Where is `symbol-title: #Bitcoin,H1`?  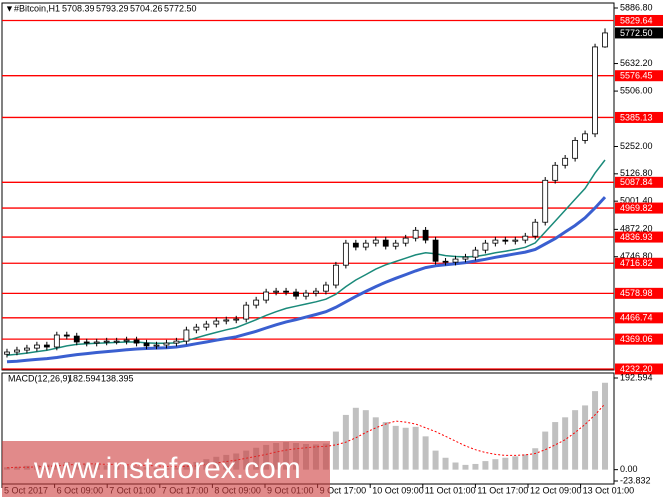 symbol-title: #Bitcoin,H1 is located at coordinates (37, 8).